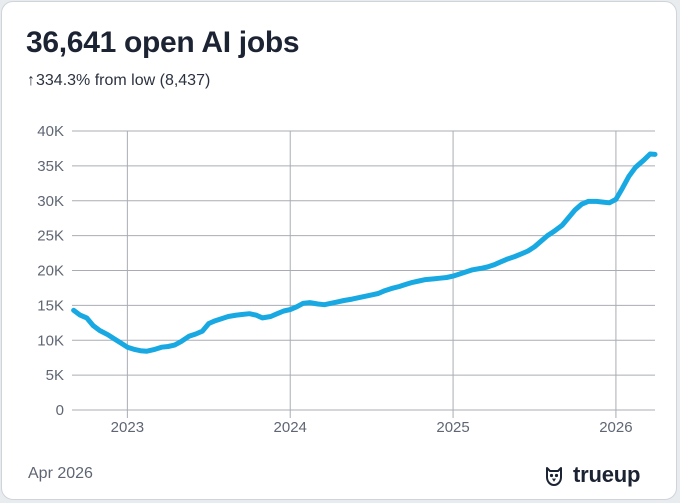  What do you see at coordinates (163, 42) in the screenshot?
I see `chart-title: 36,641 open AI jobs` at bounding box center [163, 42].